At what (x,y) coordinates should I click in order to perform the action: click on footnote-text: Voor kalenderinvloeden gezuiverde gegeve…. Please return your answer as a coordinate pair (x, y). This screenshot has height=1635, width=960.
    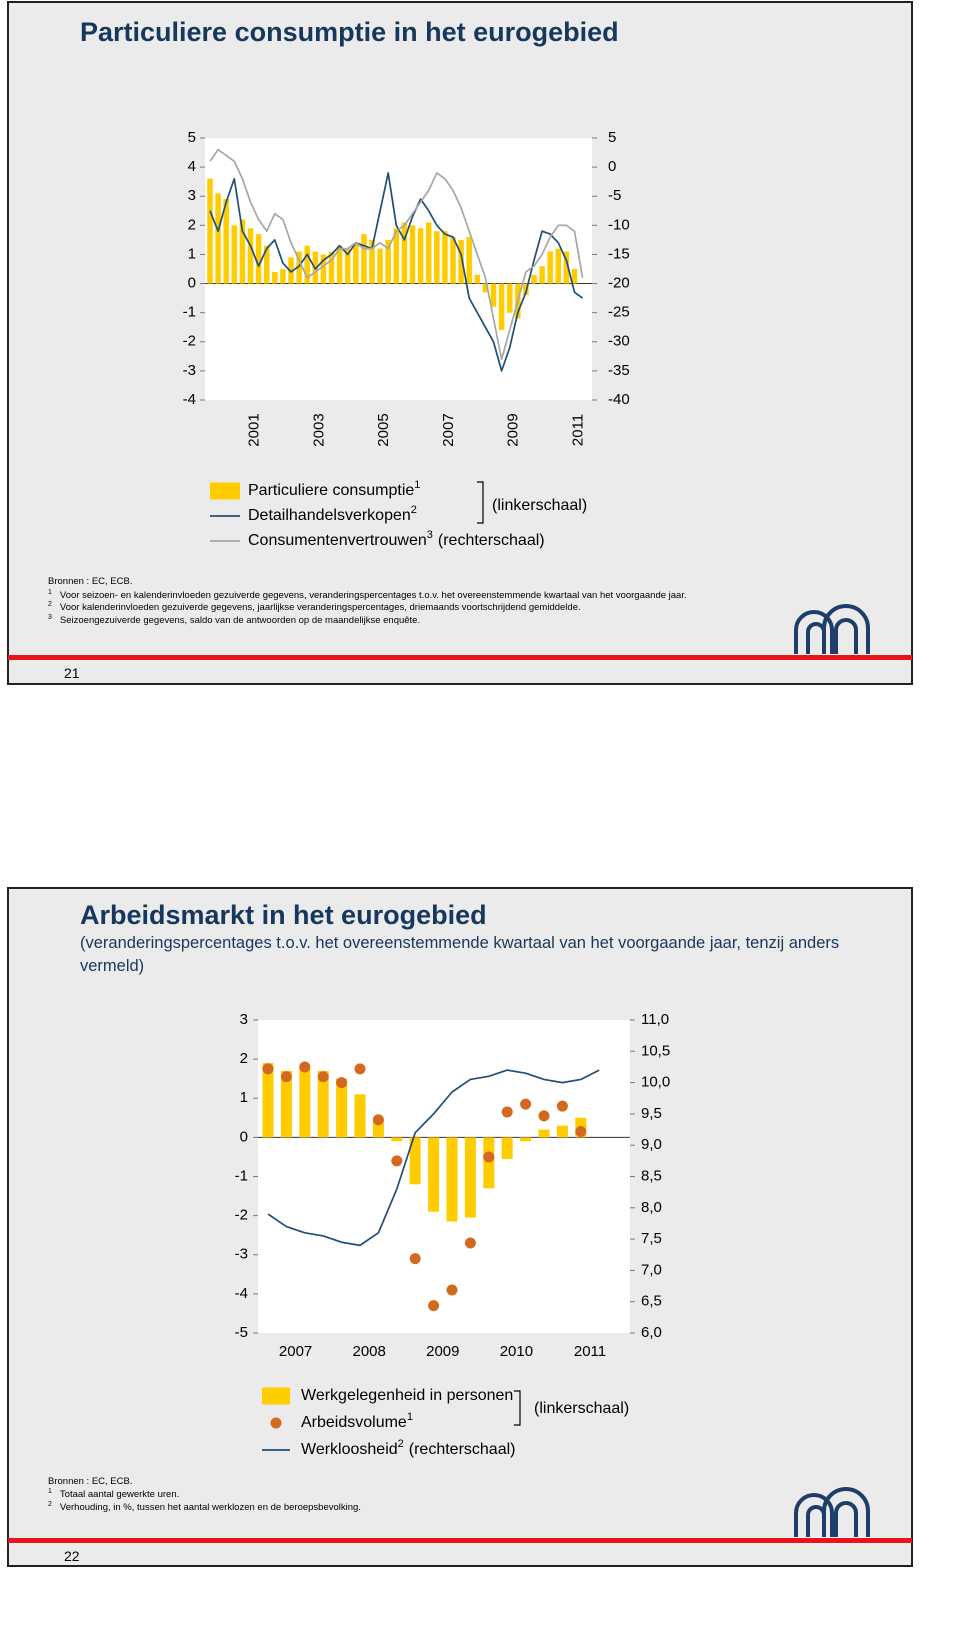
    Looking at the image, I should click on (320, 608).